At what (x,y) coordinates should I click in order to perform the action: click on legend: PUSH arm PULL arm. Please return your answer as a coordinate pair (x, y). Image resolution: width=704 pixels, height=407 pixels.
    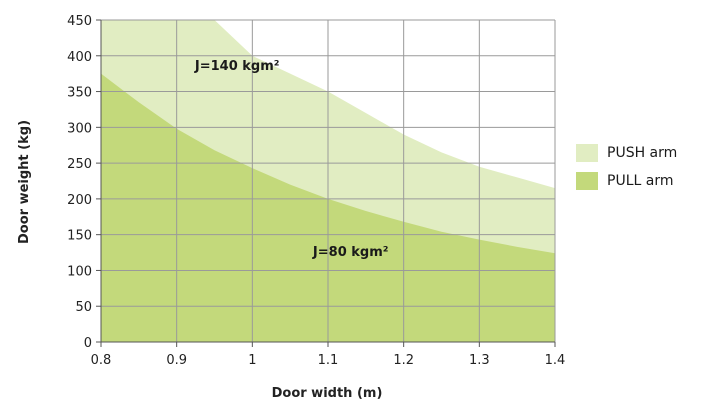
    Looking at the image, I should click on (626, 170).